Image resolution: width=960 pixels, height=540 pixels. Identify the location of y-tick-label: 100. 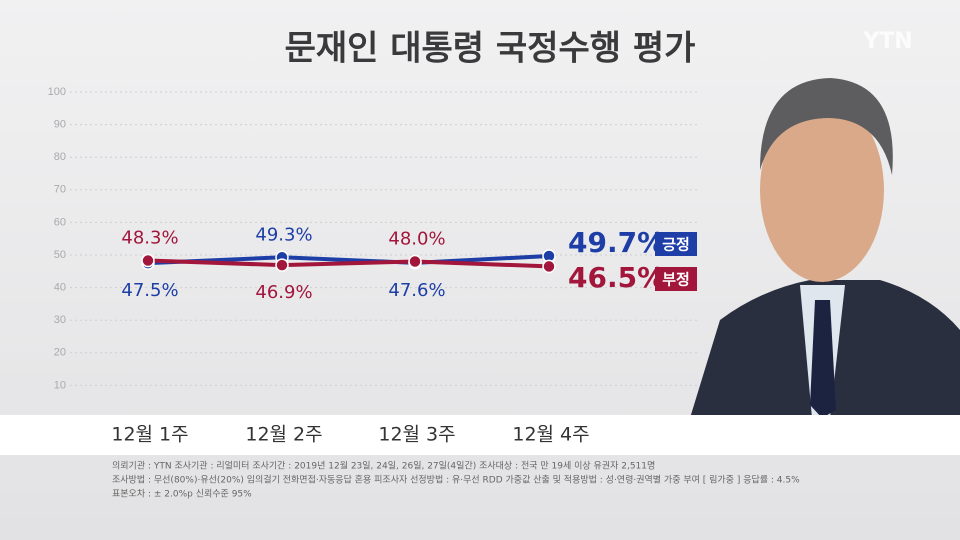
(57, 92).